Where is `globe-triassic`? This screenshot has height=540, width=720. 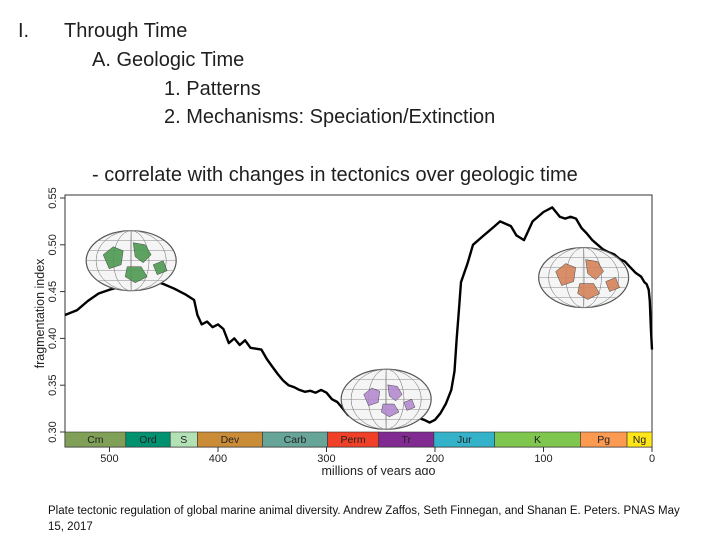 globe-triassic is located at coordinates (386, 399).